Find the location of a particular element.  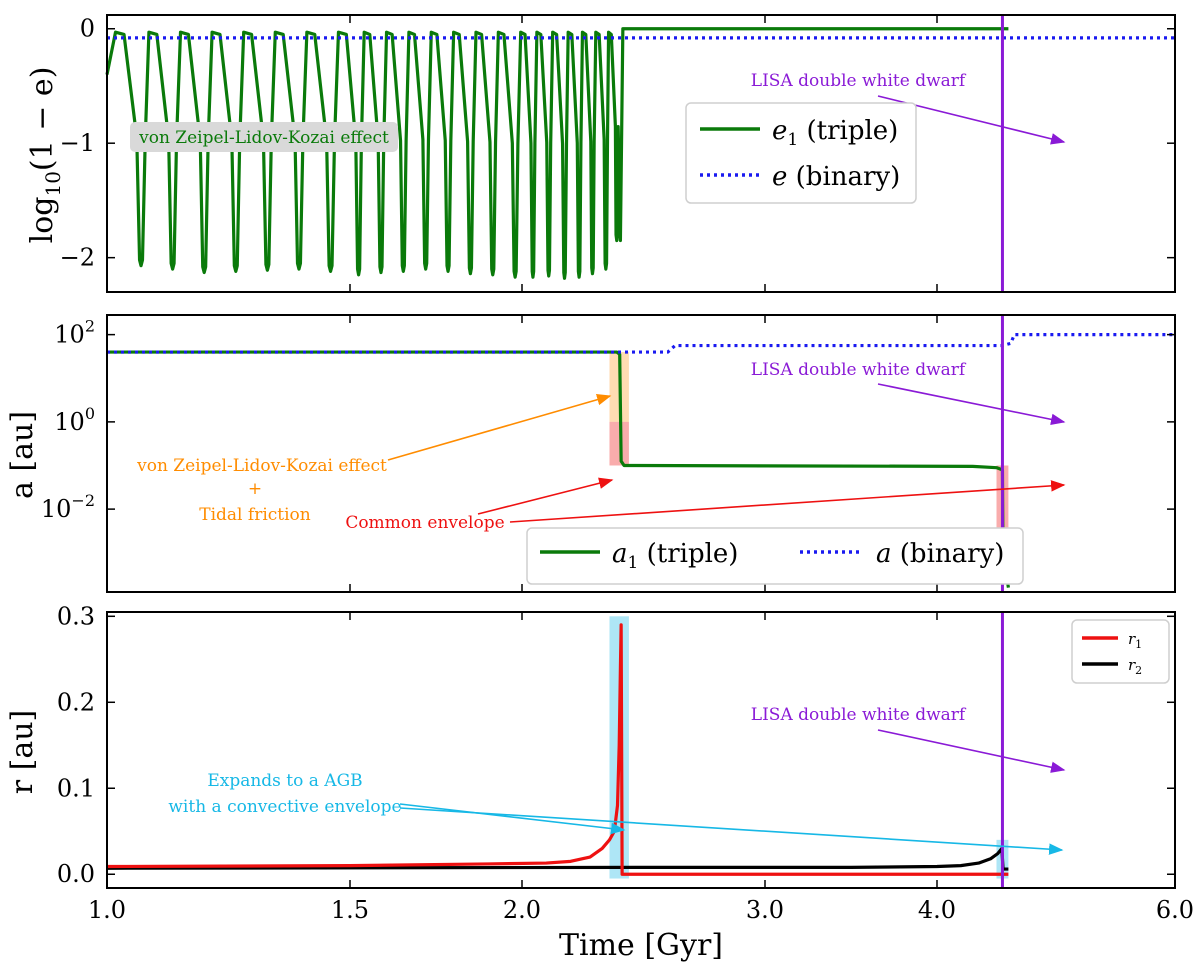

lisa-arrow-bot is located at coordinates (971, 751).